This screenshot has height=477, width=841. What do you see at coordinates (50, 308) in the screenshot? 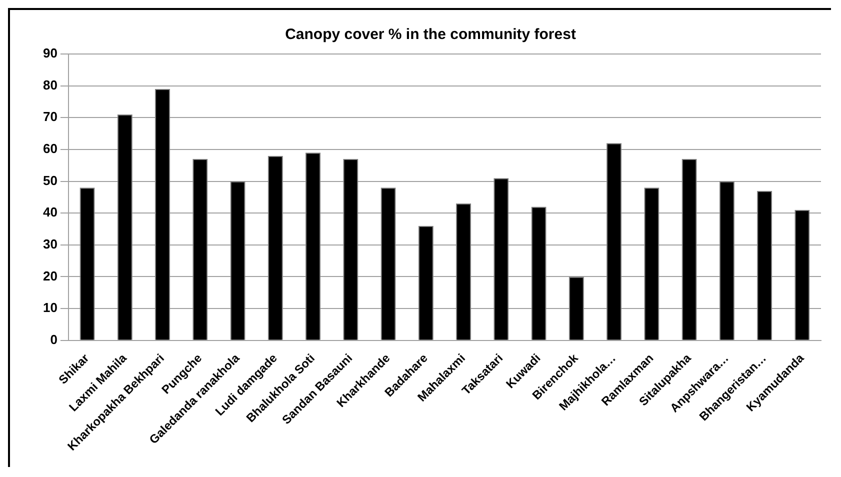
I see `y-tick-label: 10` at bounding box center [50, 308].